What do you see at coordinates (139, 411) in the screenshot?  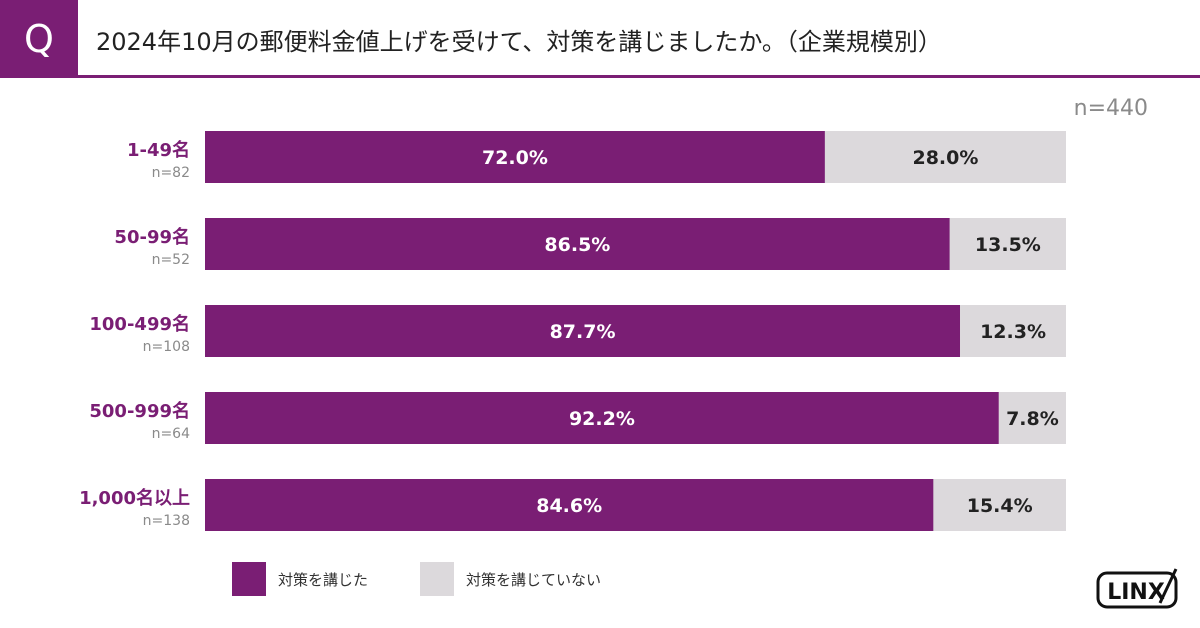 I see `category-label: 500-999名` at bounding box center [139, 411].